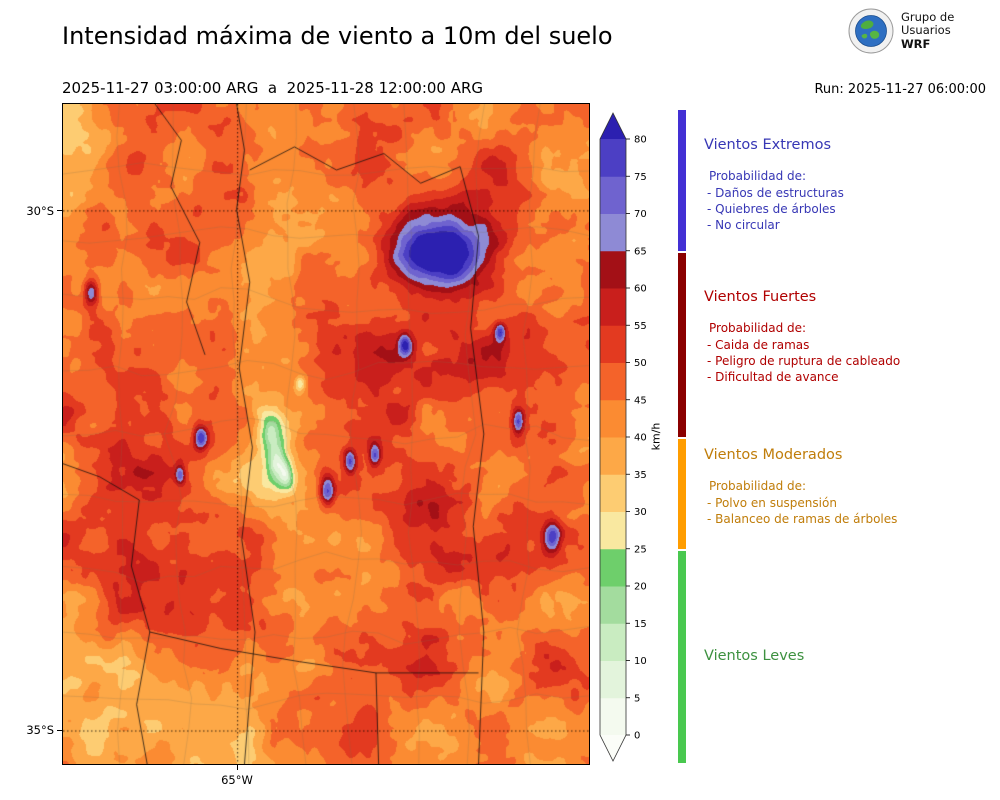 The image size is (1000, 800). What do you see at coordinates (850, 664) in the screenshot?
I see `legend-category-leves: Vientos Leves` at bounding box center [850, 664].